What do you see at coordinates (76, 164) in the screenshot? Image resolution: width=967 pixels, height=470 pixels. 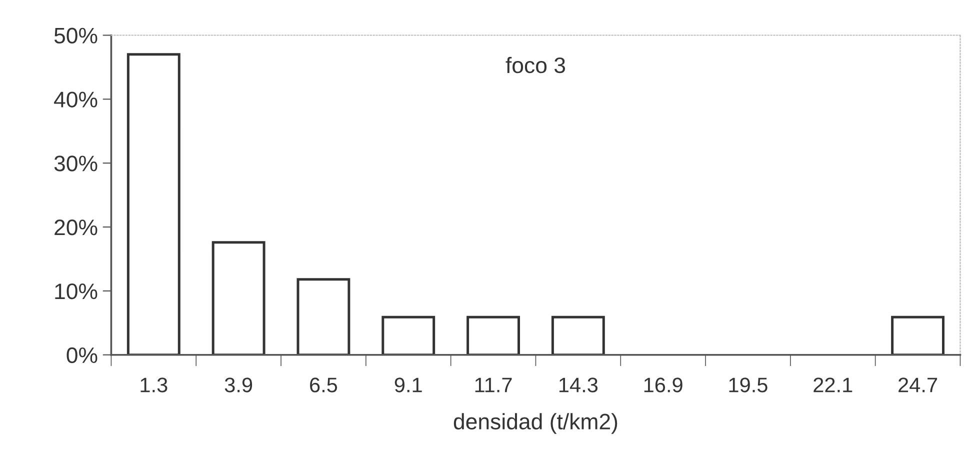 I see `y-tick-label: 30%` at bounding box center [76, 164].